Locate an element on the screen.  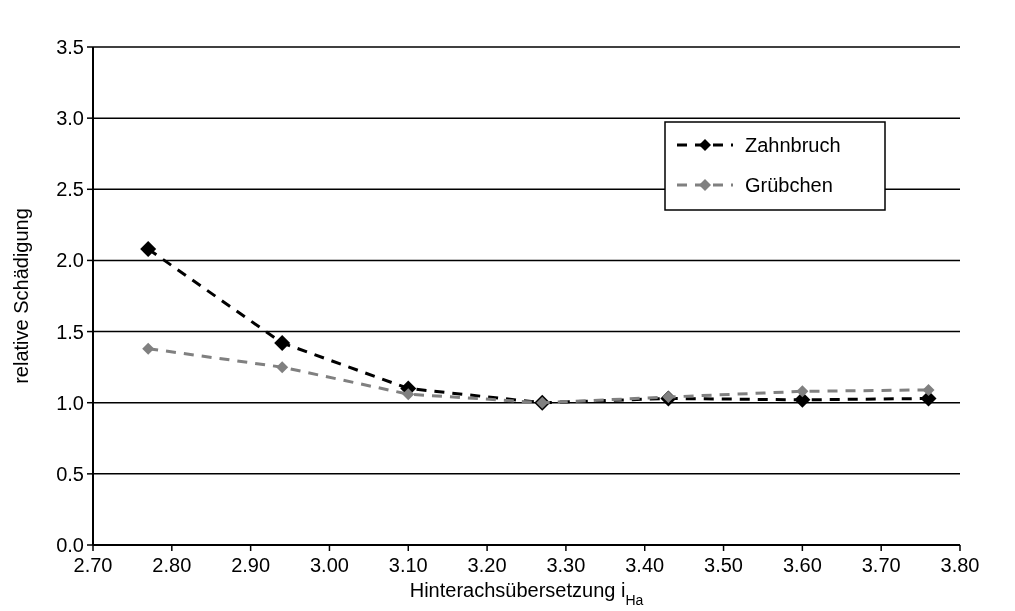
y-tick-label: 2.5 is located at coordinates (70, 189).